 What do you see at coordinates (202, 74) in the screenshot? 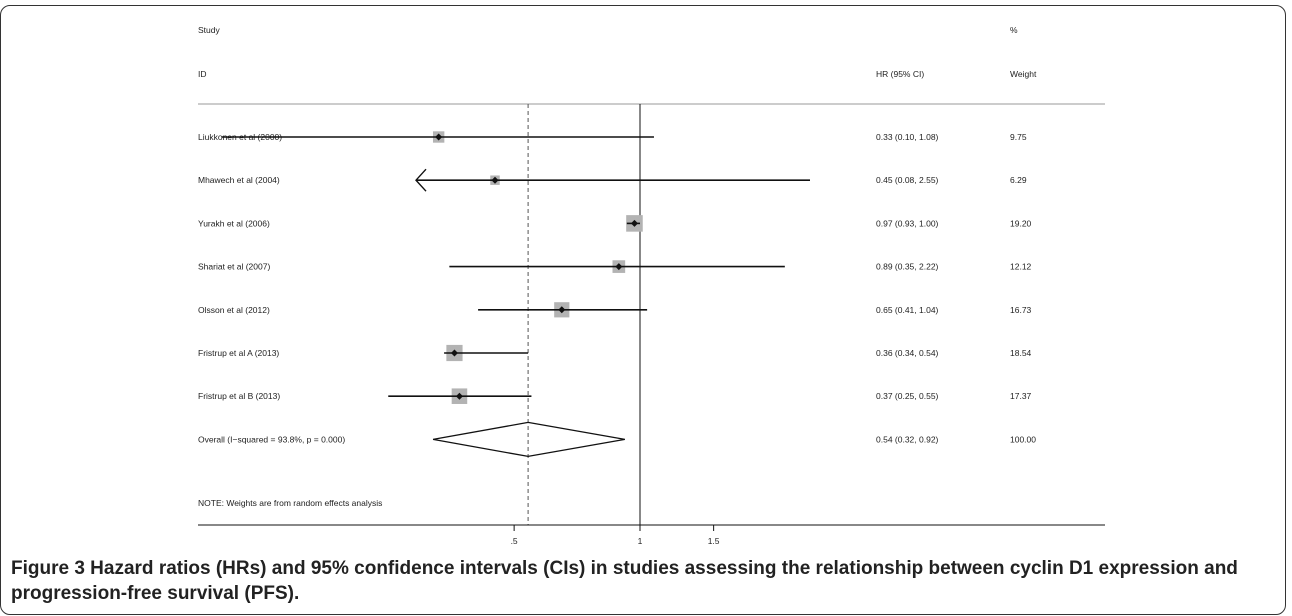
I see `header-id: ID` at bounding box center [202, 74].